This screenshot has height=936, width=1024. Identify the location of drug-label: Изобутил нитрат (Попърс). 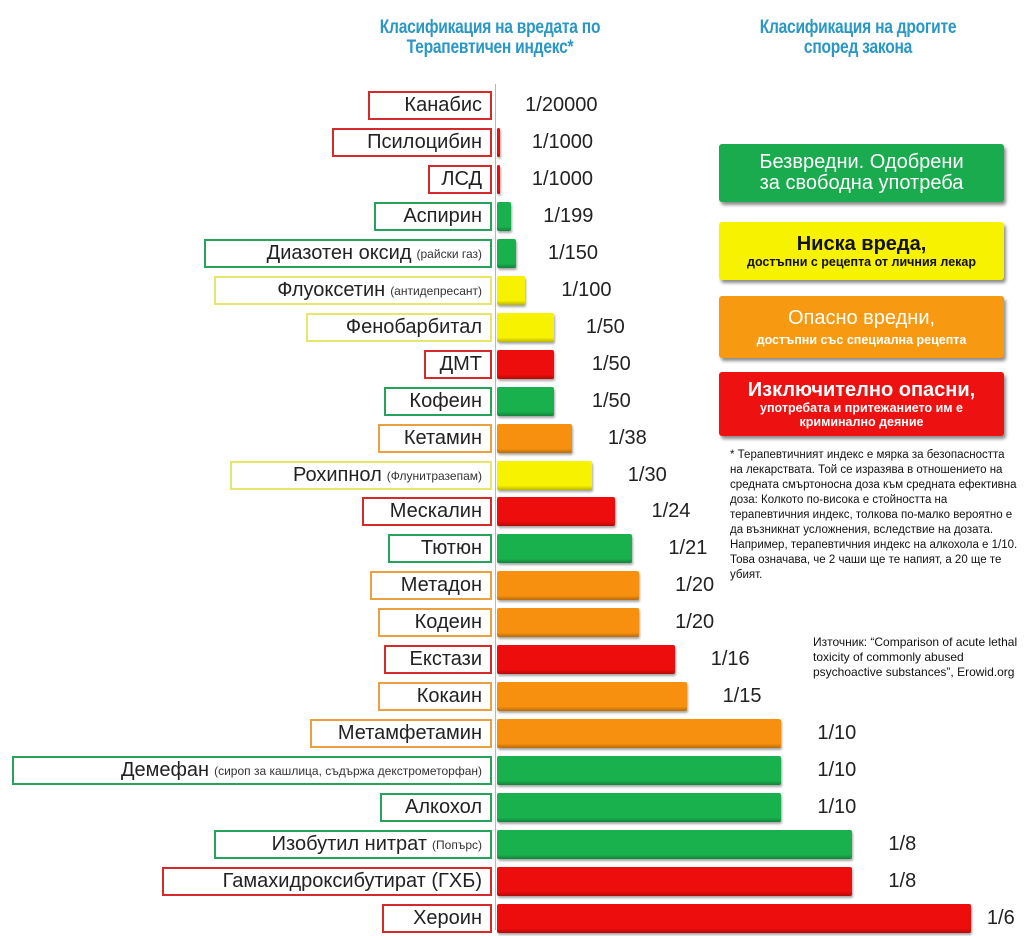
(353, 844).